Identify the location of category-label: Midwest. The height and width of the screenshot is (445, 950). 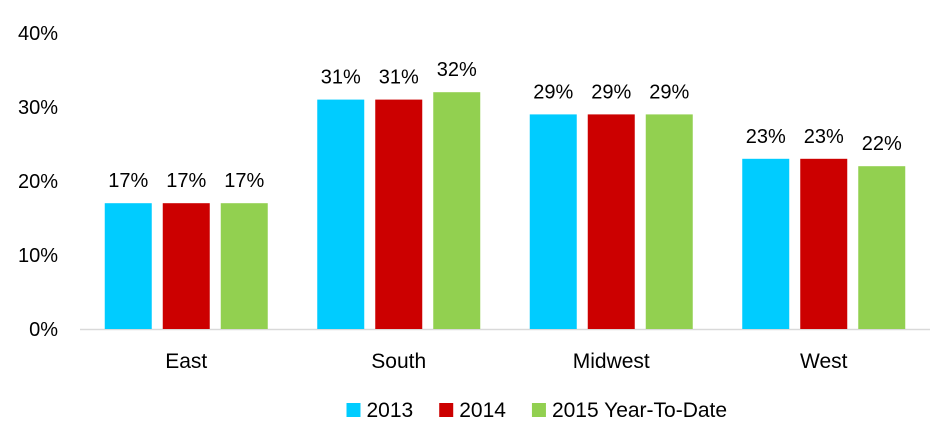
(611, 361).